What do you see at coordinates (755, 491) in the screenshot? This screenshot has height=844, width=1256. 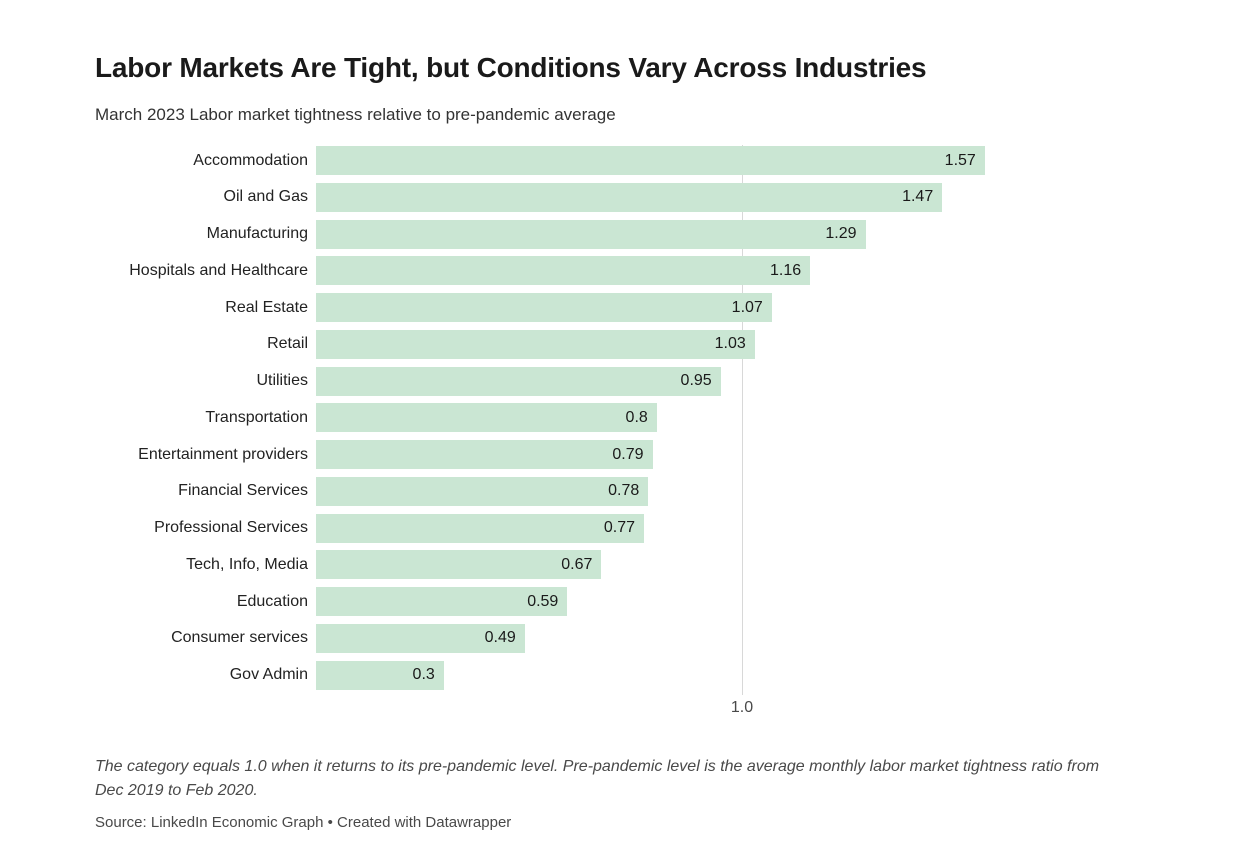 I see `bar-area: 0.78` at bounding box center [755, 491].